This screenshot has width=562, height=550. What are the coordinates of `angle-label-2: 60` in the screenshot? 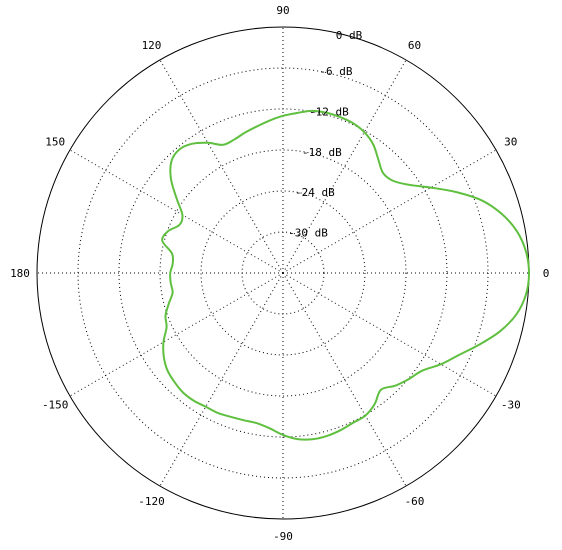 It's located at (414, 45).